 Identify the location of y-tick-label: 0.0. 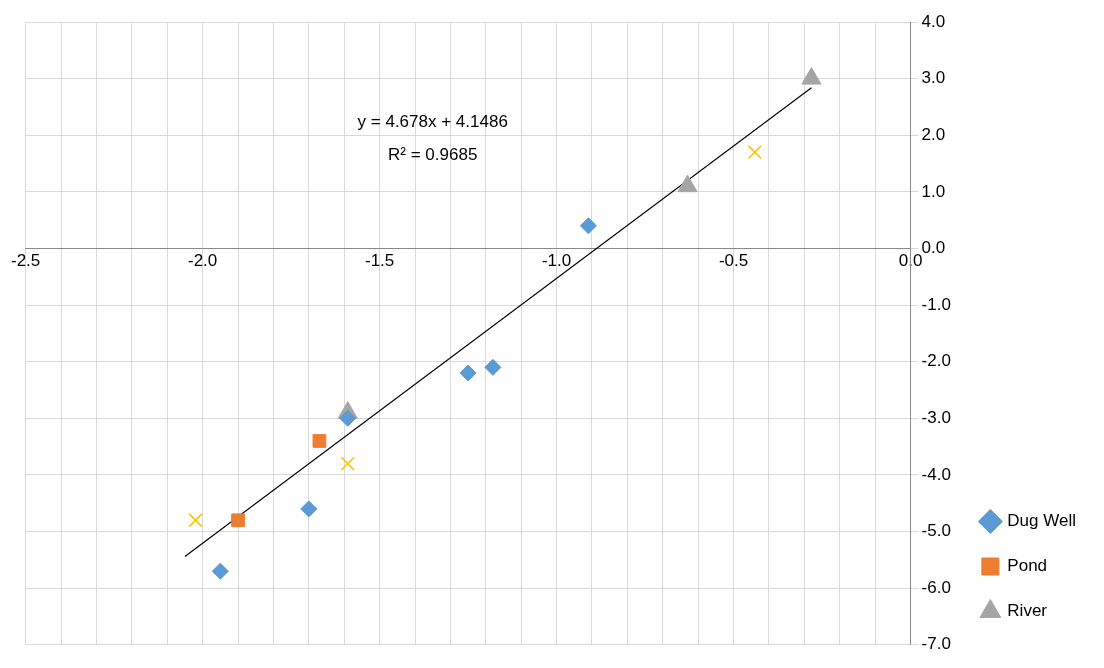
(933, 248).